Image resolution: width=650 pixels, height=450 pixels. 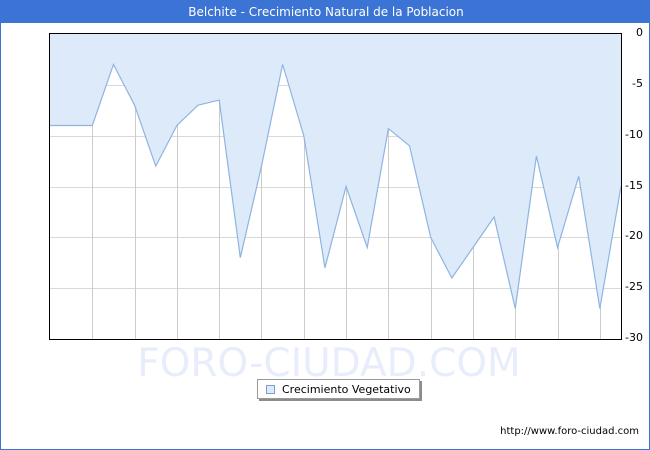 What do you see at coordinates (569, 431) in the screenshot?
I see `footer-url: http://www.foro-ciudad.com` at bounding box center [569, 431].